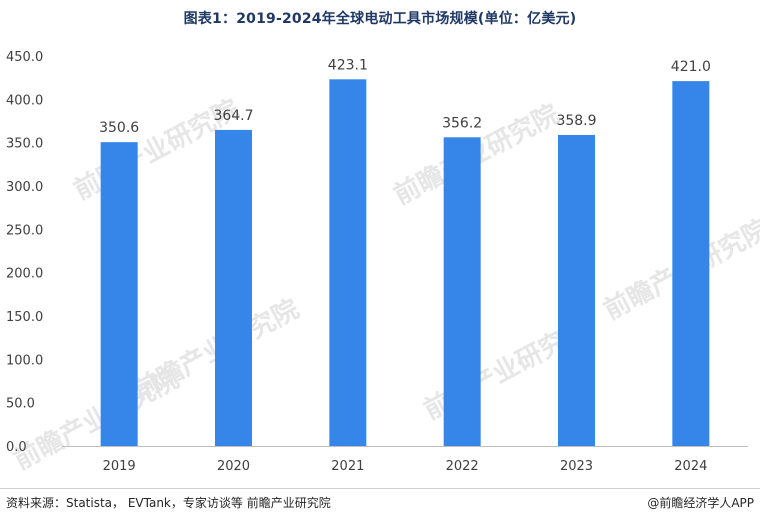  I want to click on x-tick-label-2020: 2020, so click(233, 466).